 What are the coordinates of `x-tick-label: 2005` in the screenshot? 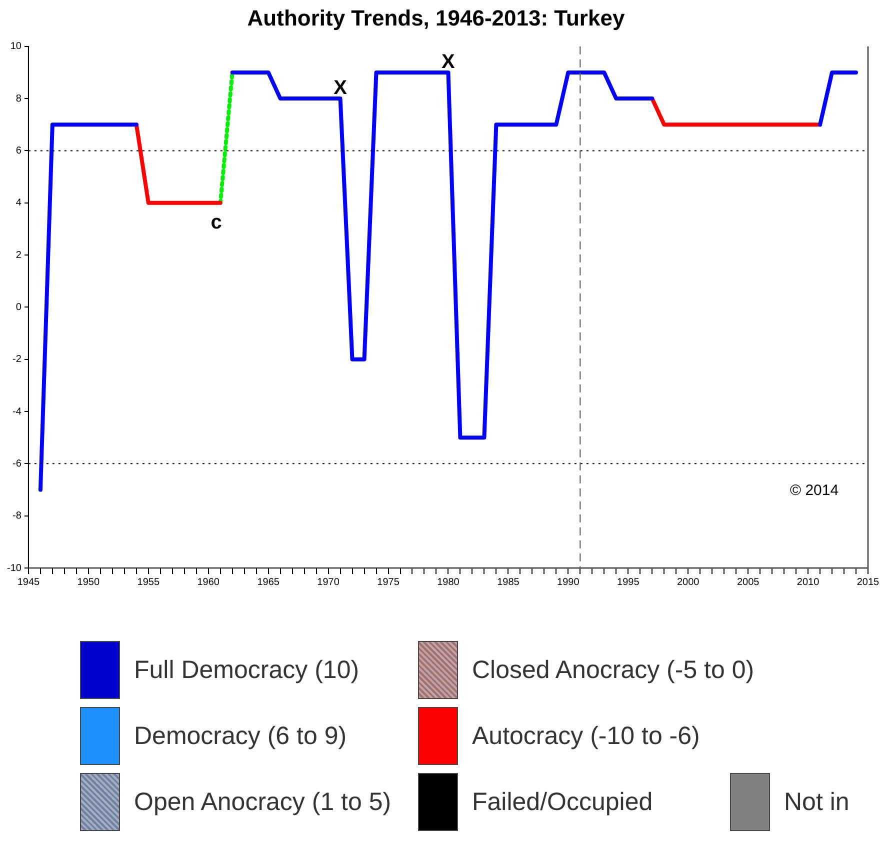 It's located at (748, 582).